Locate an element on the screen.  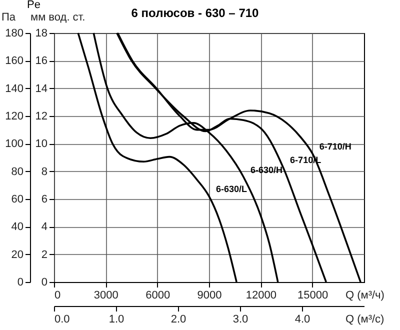
x-tick-label: 15000 is located at coordinates (313, 296).